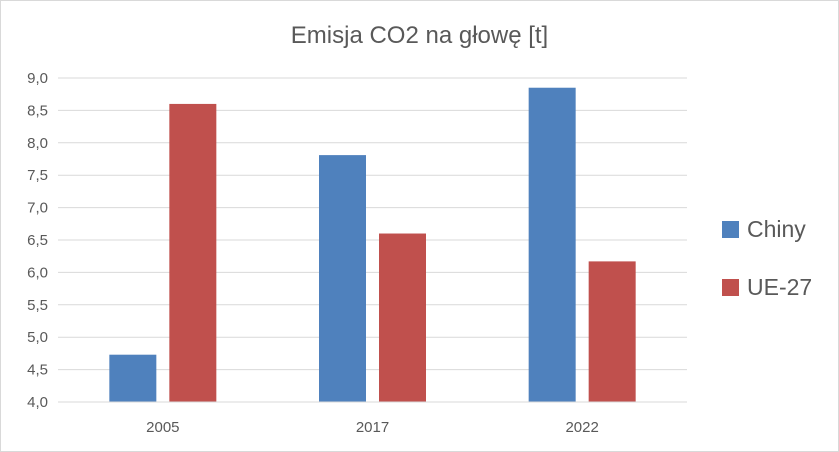 The image size is (839, 452). What do you see at coordinates (162, 427) in the screenshot?
I see `x-tick-label: 2005` at bounding box center [162, 427].